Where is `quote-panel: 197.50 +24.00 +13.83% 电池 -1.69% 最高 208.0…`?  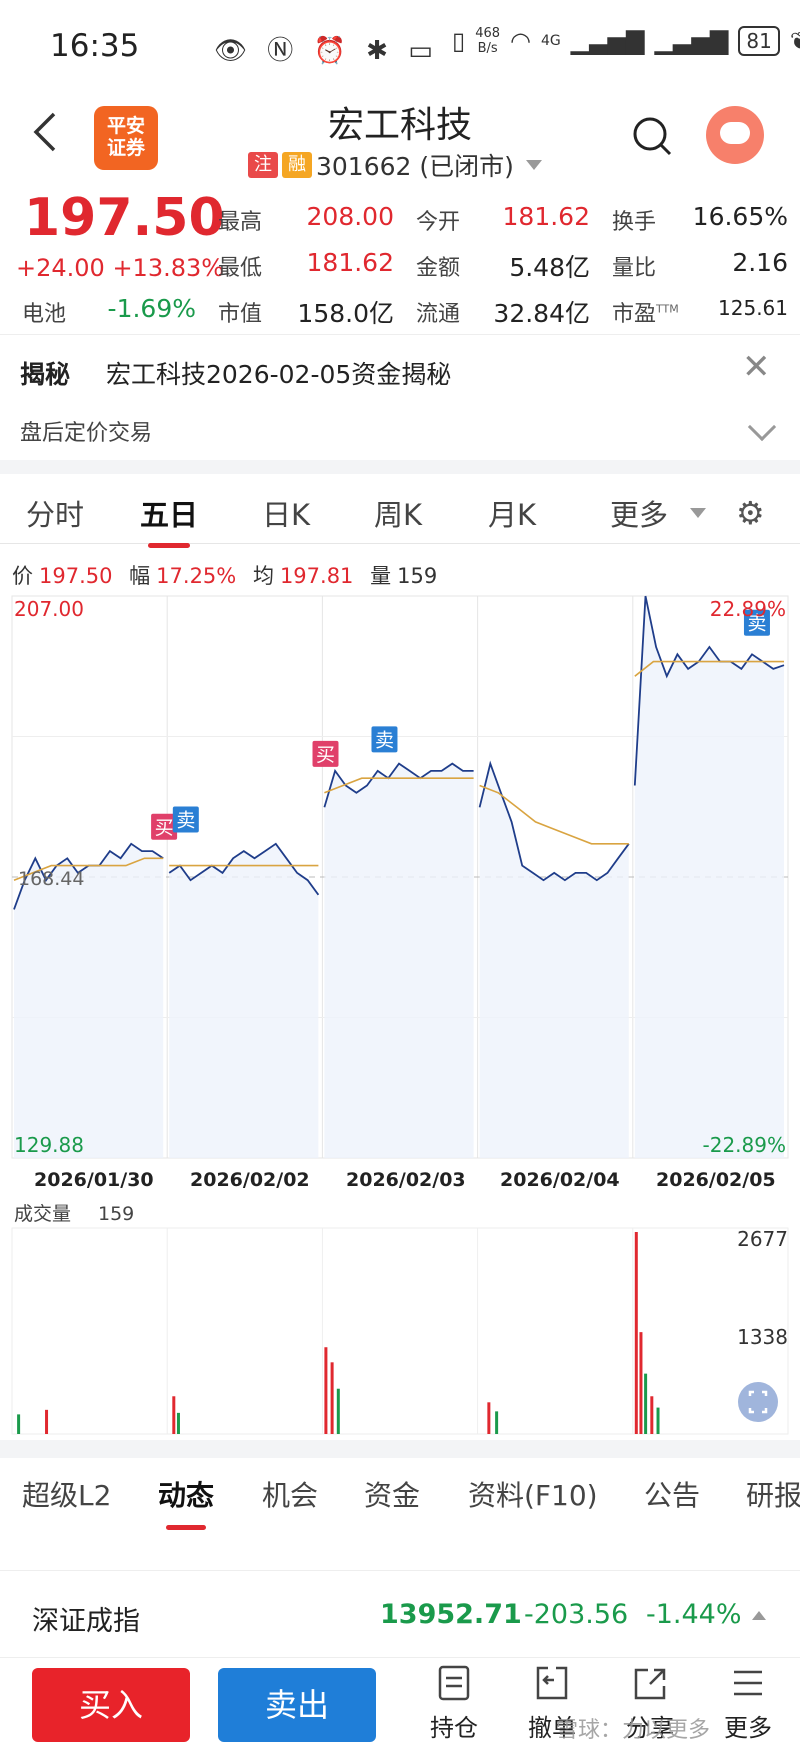
quote-panel: 197.50 +24.00 +13.83% 电池 -1.69% 最高 208.0… is located at coordinates (400, 258).